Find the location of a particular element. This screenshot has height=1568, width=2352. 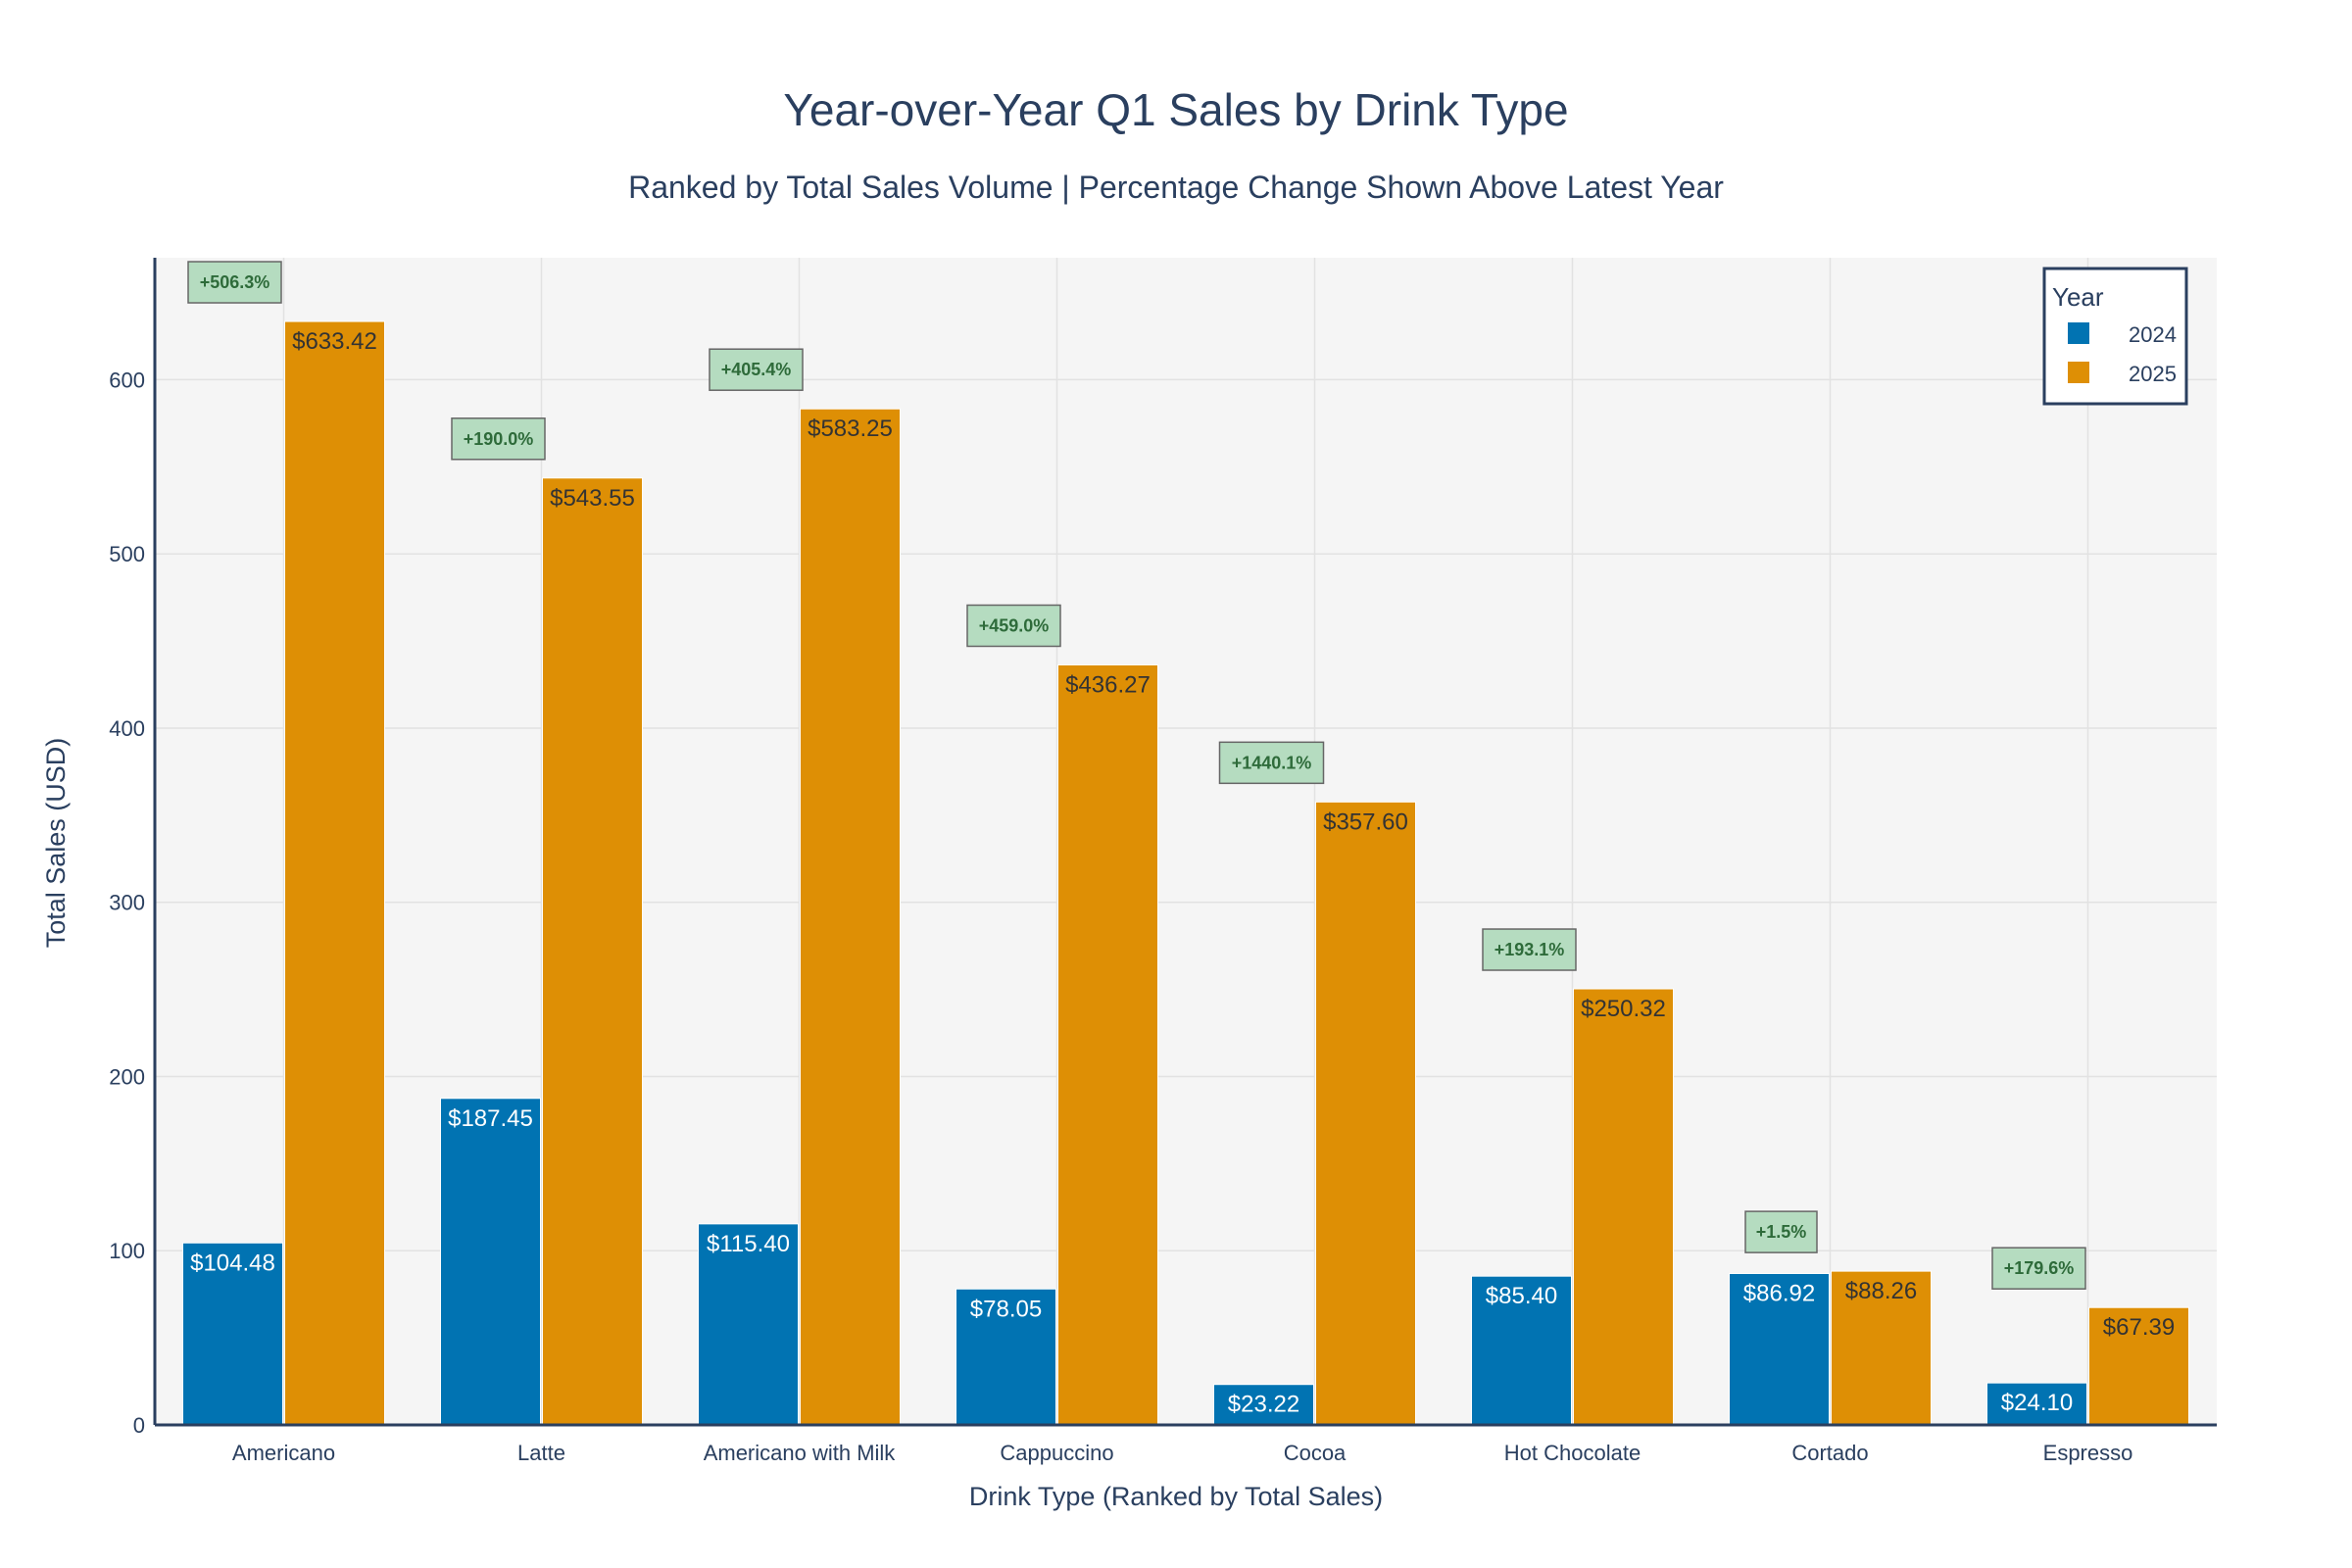

bar-americano-2024 is located at coordinates (232, 1334).